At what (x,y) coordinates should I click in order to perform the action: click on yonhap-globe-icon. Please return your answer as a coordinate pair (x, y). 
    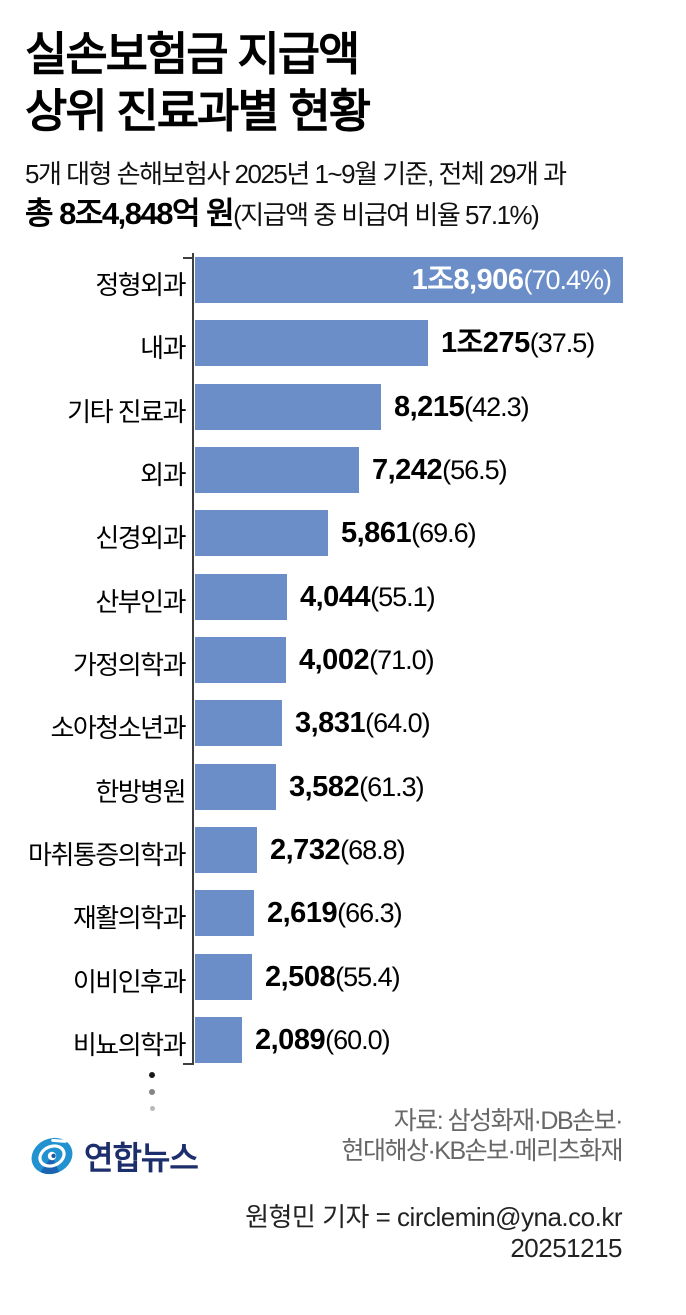
    Looking at the image, I should click on (52, 1156).